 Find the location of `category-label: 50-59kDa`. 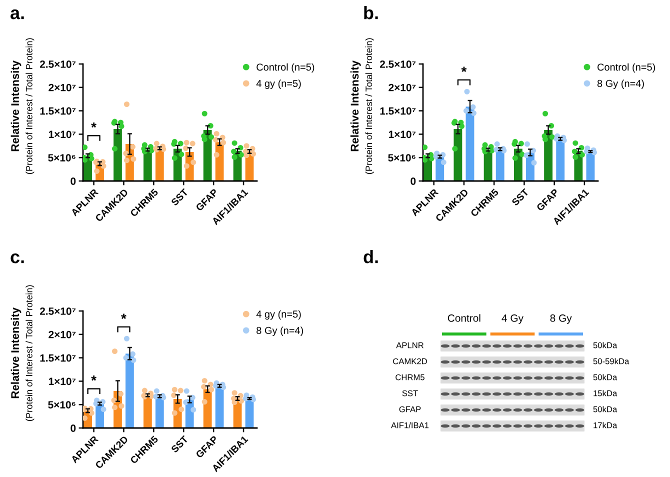

category-label: 50-59kDa is located at coordinates (611, 361).